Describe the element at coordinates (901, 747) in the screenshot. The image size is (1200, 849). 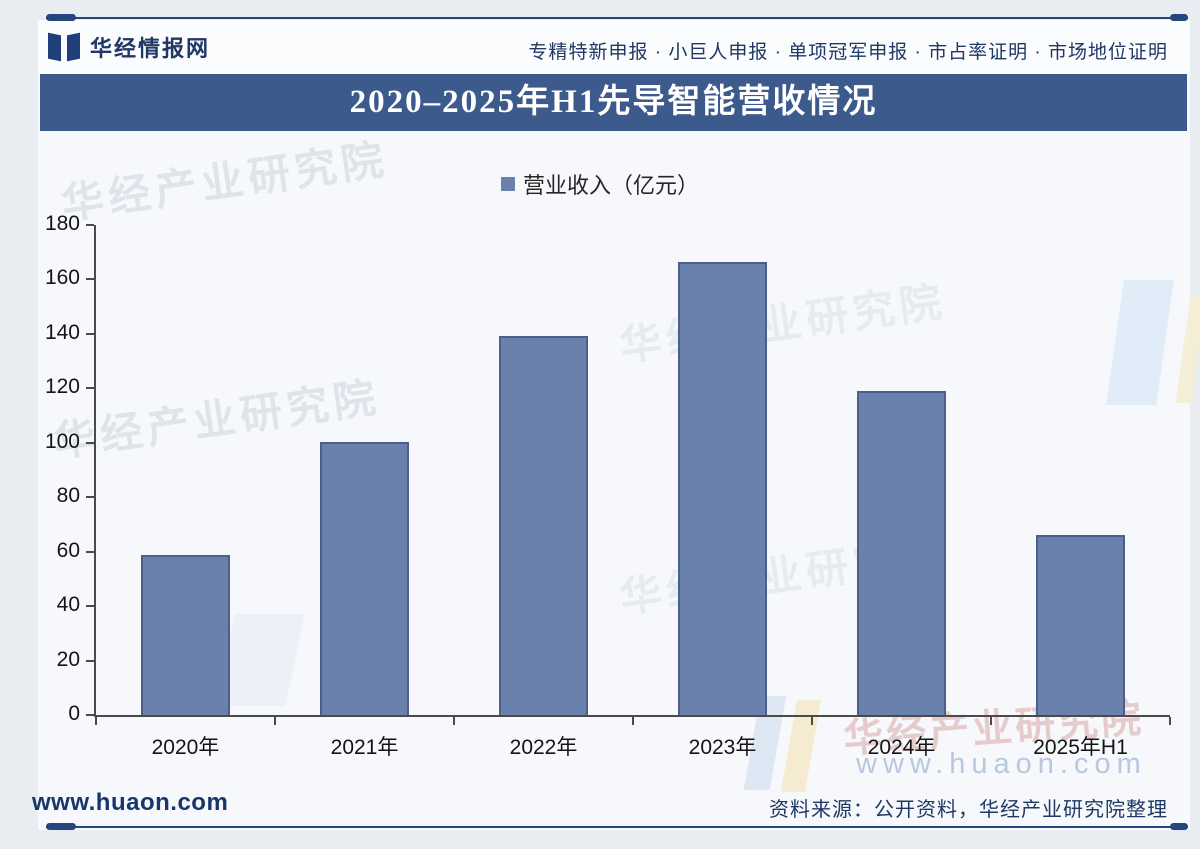
I see `x-axis-tick-label: 2024年` at that location.